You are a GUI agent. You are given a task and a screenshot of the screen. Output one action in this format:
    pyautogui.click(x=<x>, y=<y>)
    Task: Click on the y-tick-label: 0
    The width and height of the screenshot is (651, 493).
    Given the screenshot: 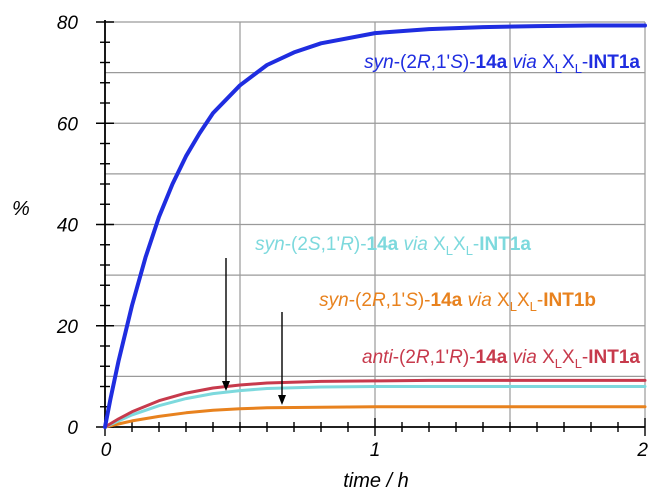 What is the action you would take?
    pyautogui.click(x=72, y=428)
    